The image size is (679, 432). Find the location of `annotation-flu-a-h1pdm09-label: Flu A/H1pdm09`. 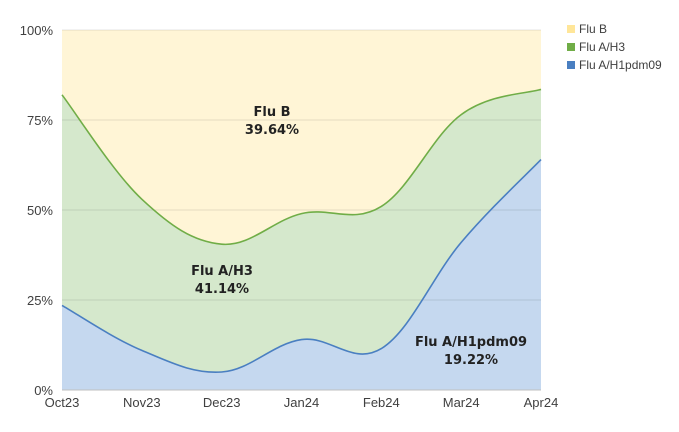

annotation-flu-a-h1pdm09-label: Flu A/H1pdm09 is located at coordinates (471, 342).